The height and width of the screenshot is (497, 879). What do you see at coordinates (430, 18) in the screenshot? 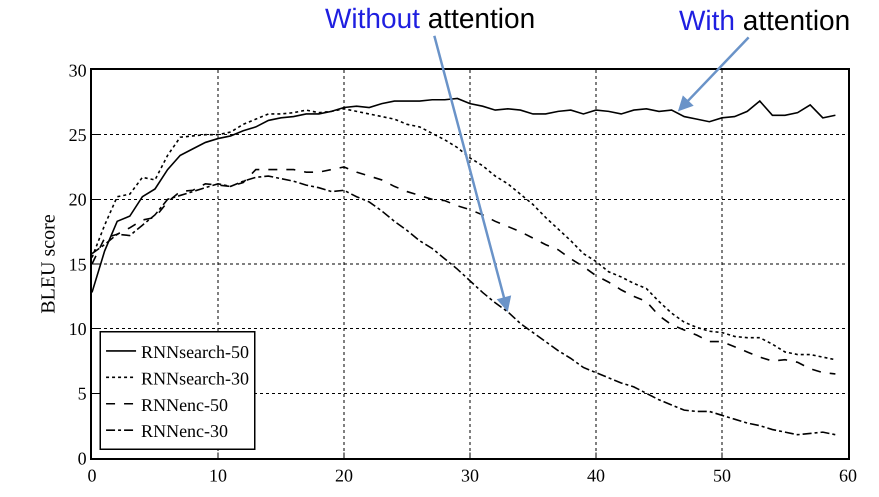
I see `annotation: Without attention` at bounding box center [430, 18].